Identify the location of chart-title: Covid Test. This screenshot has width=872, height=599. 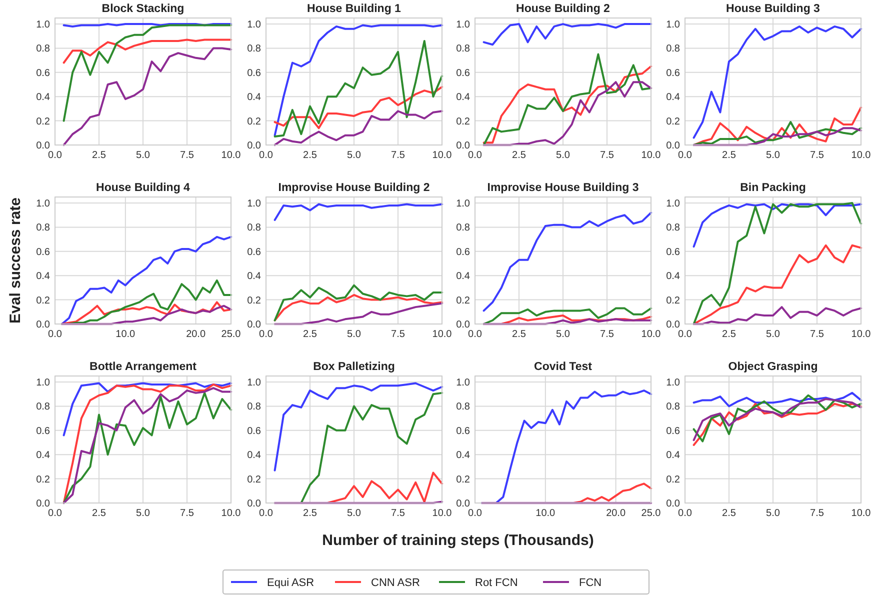
(563, 367).